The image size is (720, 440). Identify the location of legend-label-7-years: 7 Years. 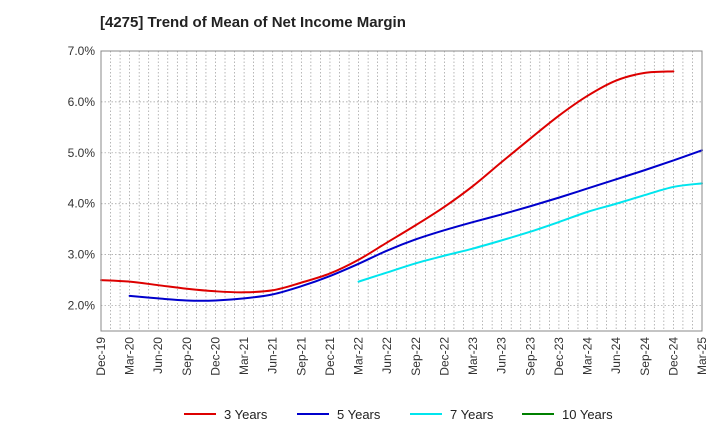
(472, 414).